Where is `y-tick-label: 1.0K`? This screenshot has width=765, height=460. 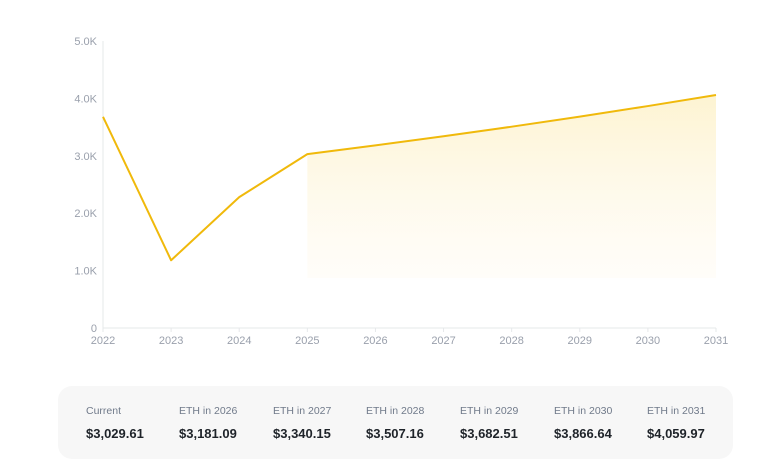 y-tick-label: 1.0K is located at coordinates (85, 272).